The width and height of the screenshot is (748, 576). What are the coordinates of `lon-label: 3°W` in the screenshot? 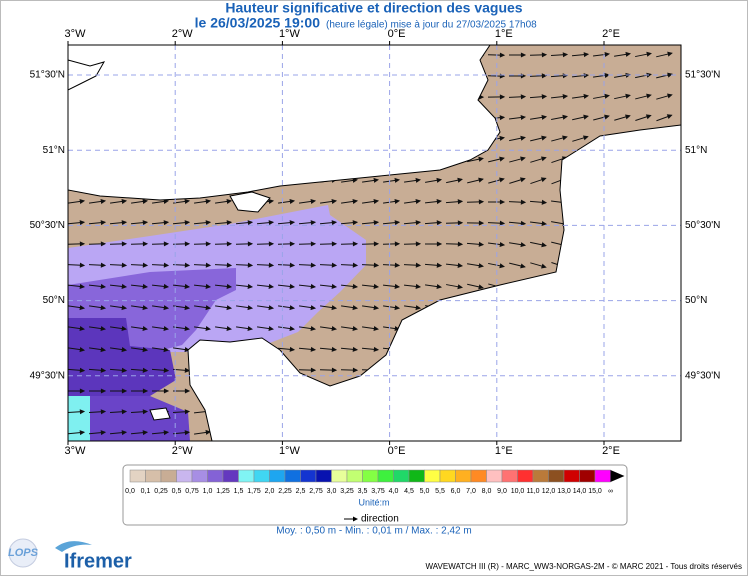 It's located at (76, 451).